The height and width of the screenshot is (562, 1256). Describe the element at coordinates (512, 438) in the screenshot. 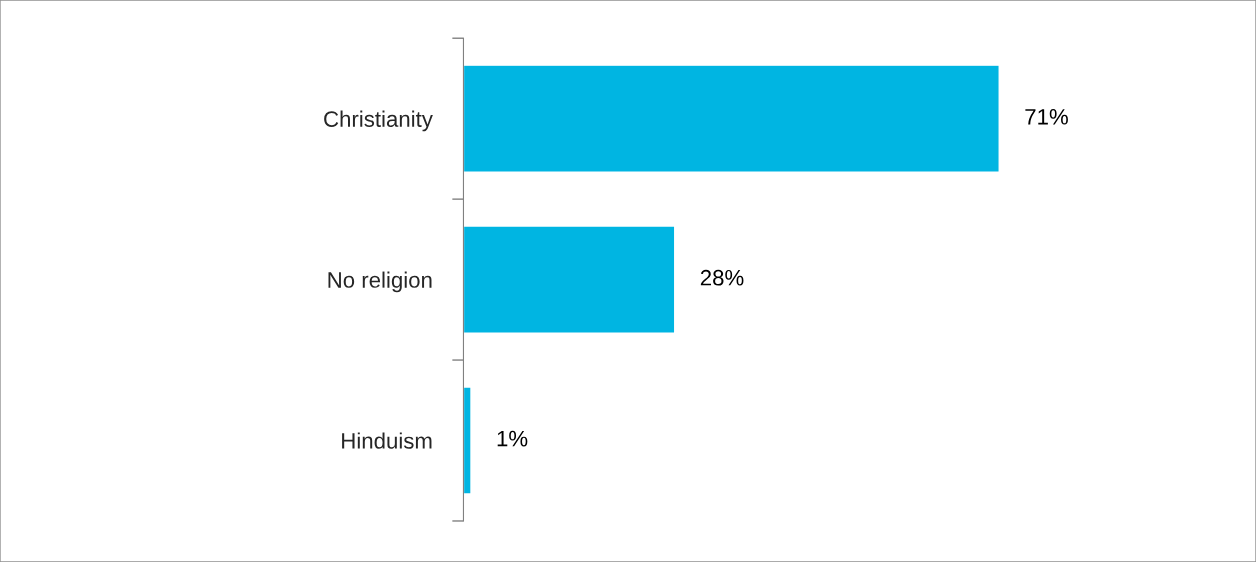

I see `data-label: 1%` at that location.